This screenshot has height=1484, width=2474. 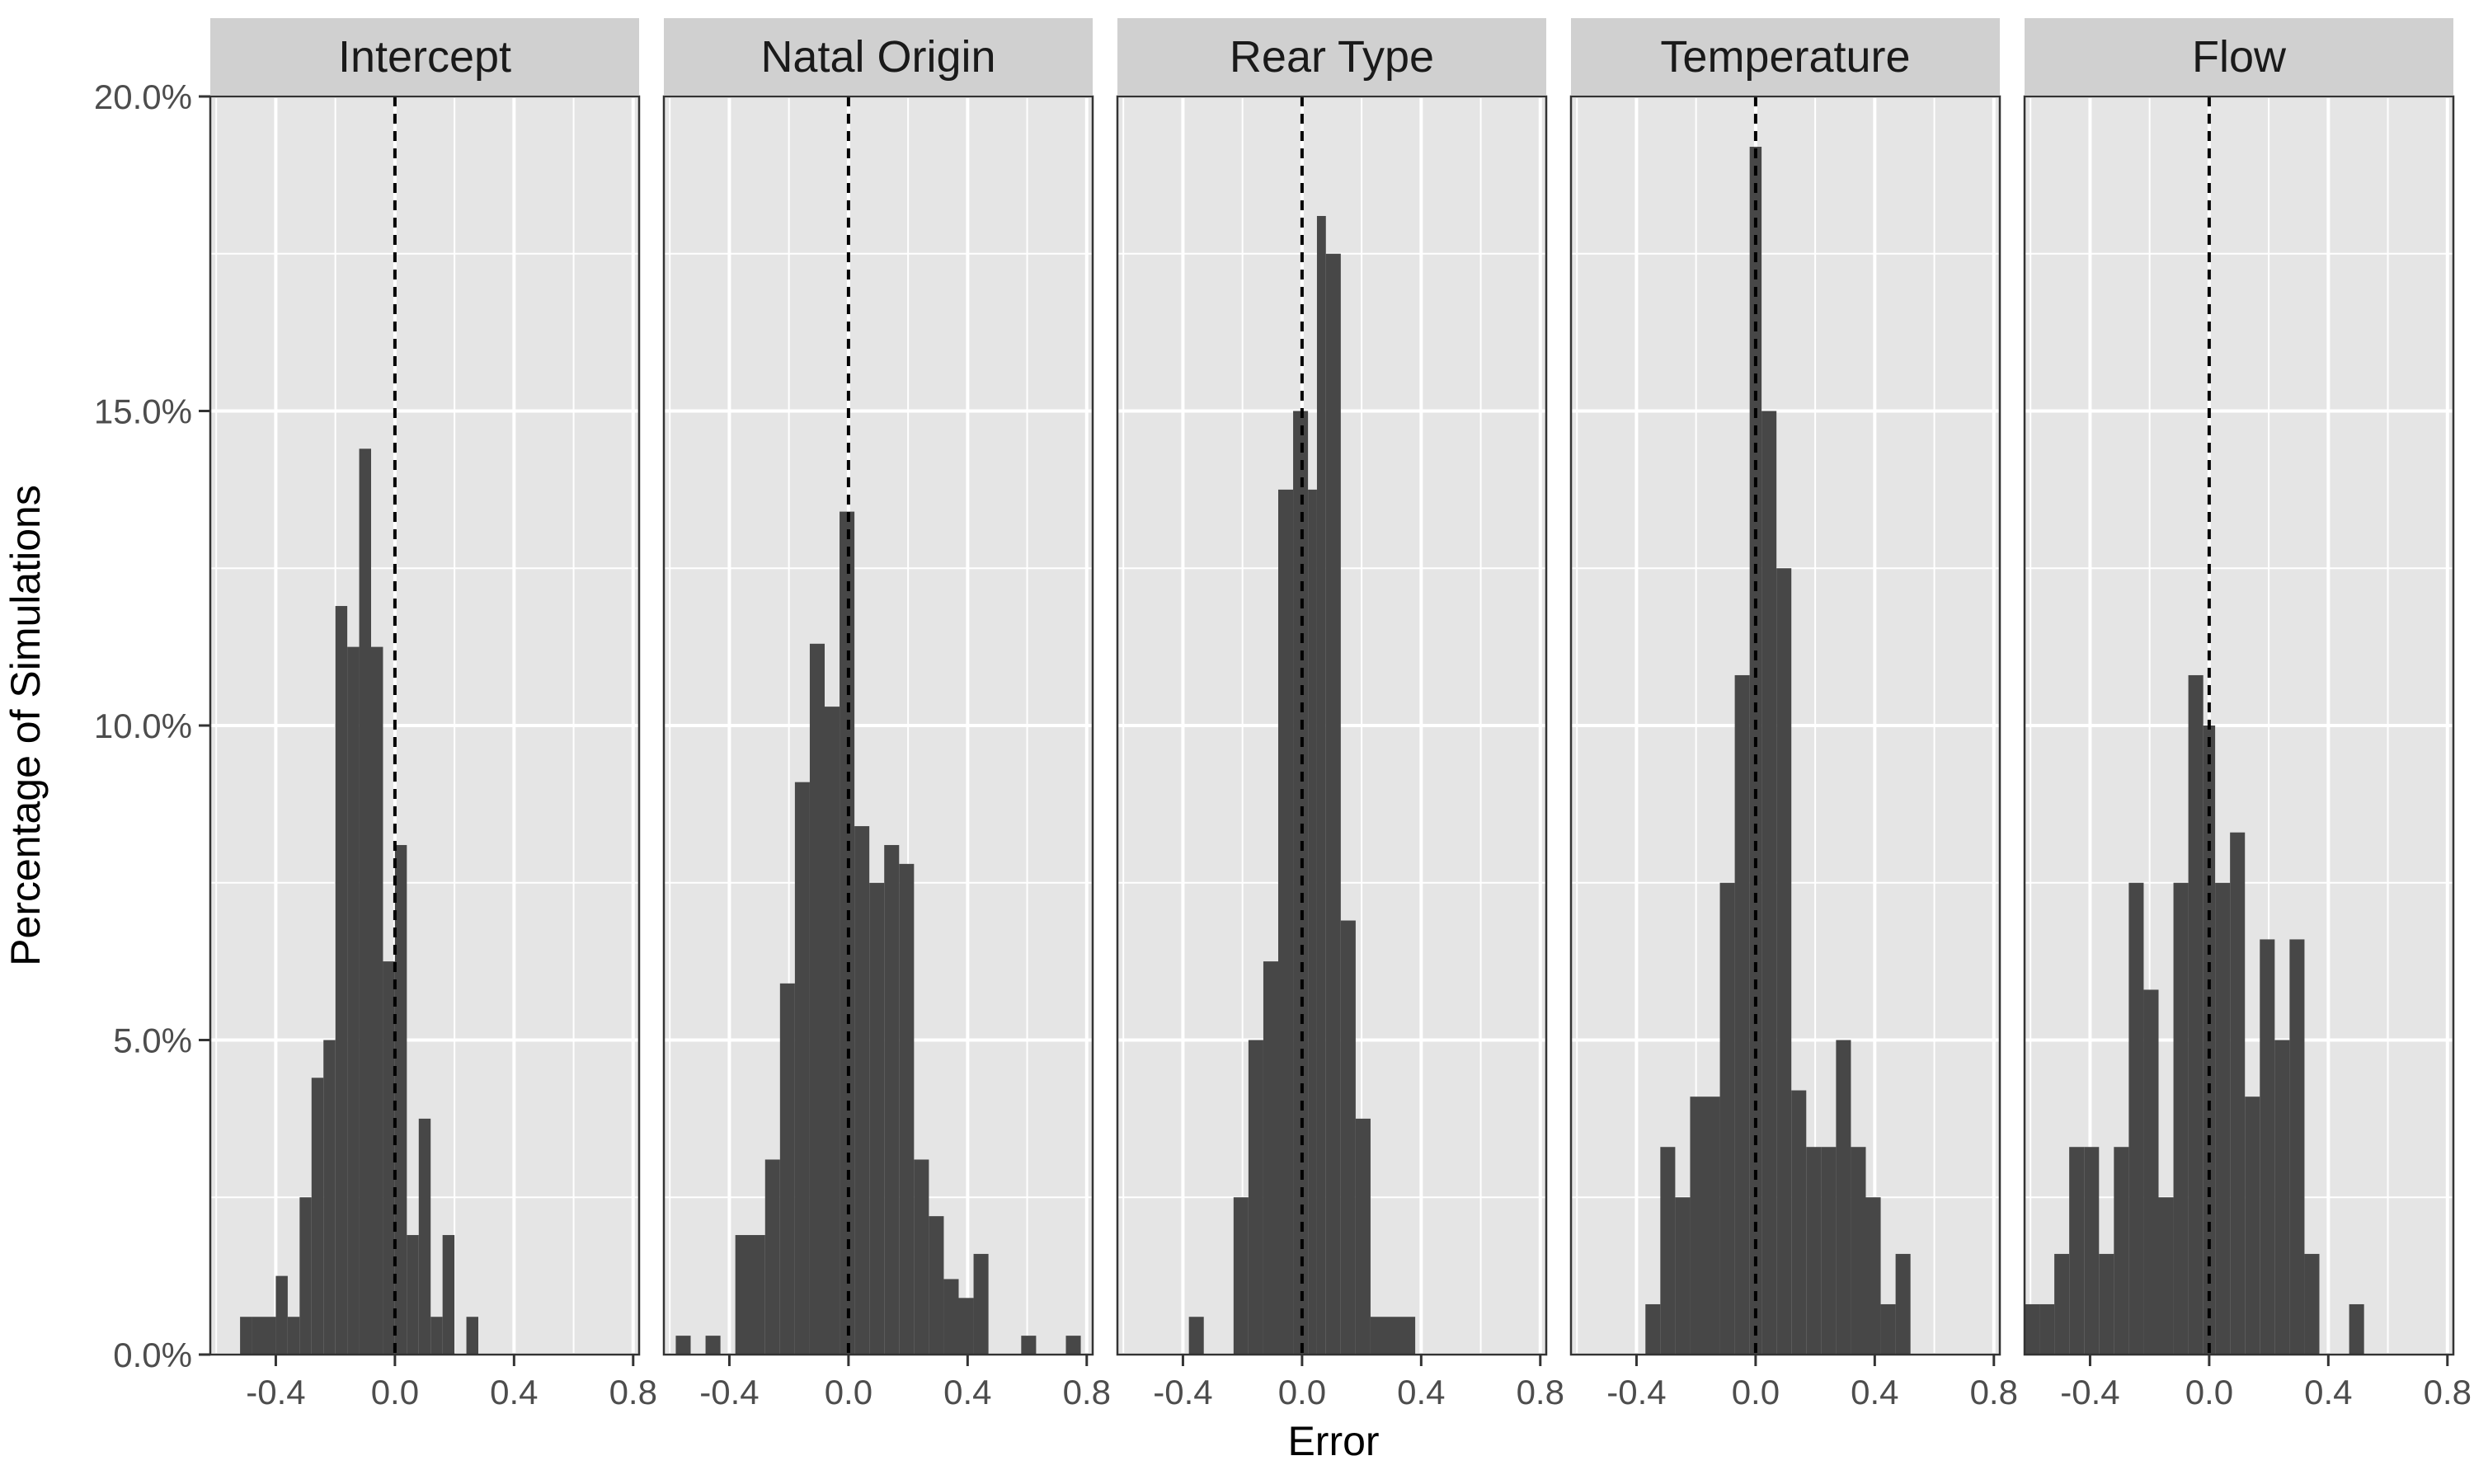 I want to click on strip-title-rear-type: Rear Type, so click(x=1332, y=57).